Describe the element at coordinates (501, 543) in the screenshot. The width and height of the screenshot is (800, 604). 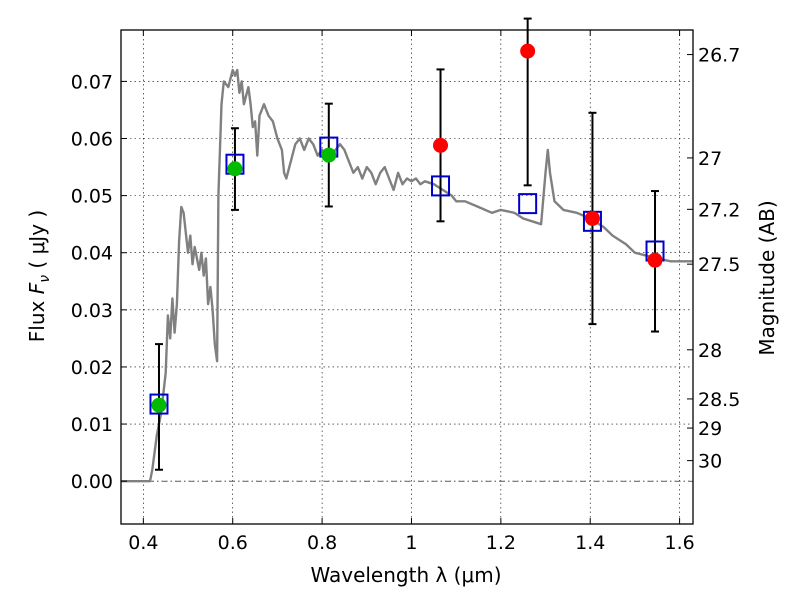
I see `x-tick-label: 1.2` at that location.